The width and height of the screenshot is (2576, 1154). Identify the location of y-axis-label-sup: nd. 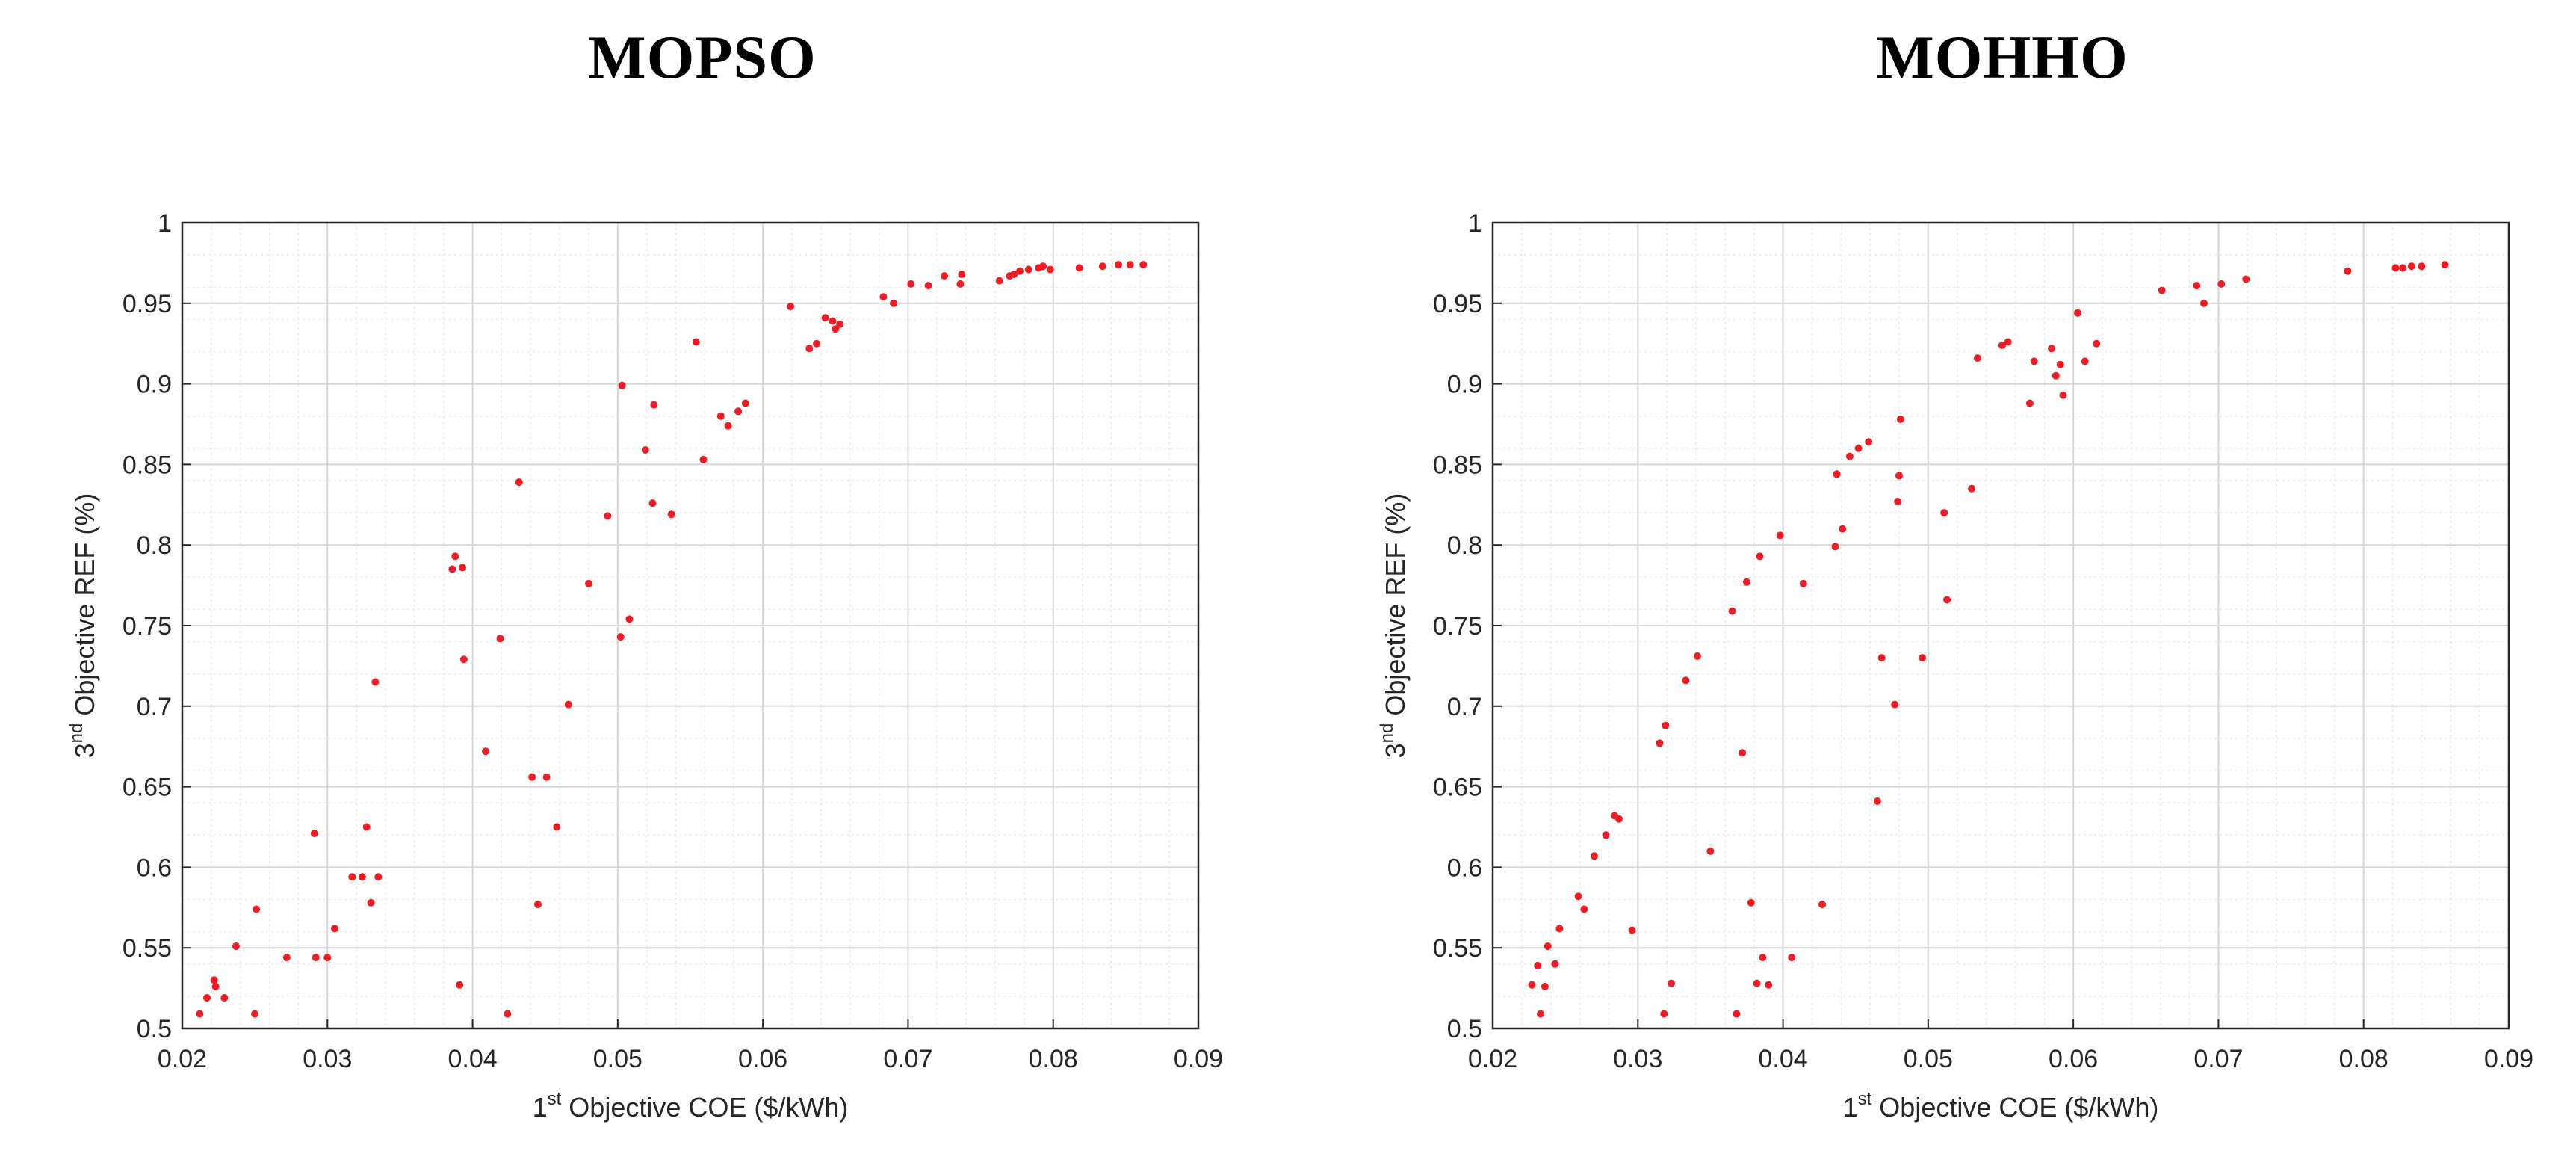
(76, 733).